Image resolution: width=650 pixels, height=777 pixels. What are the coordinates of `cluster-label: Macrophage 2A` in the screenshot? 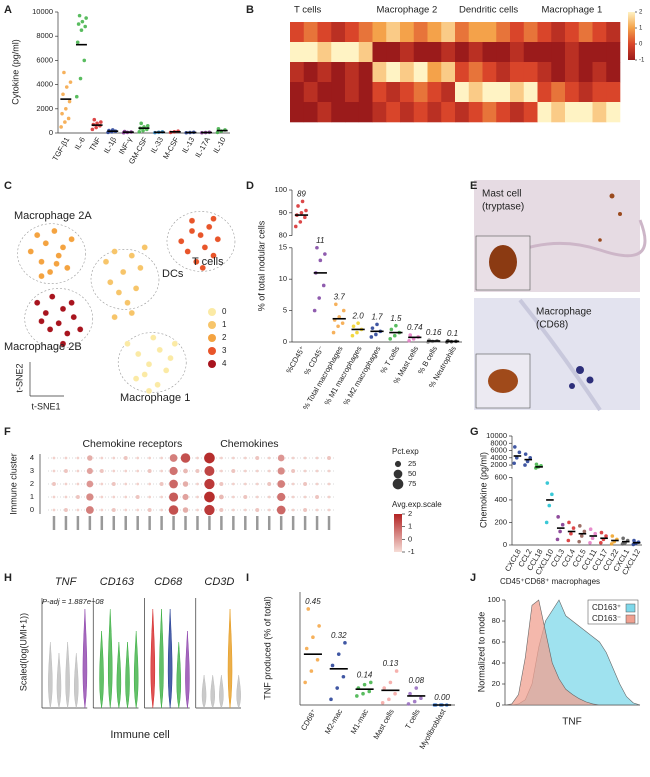 It's located at (53, 216).